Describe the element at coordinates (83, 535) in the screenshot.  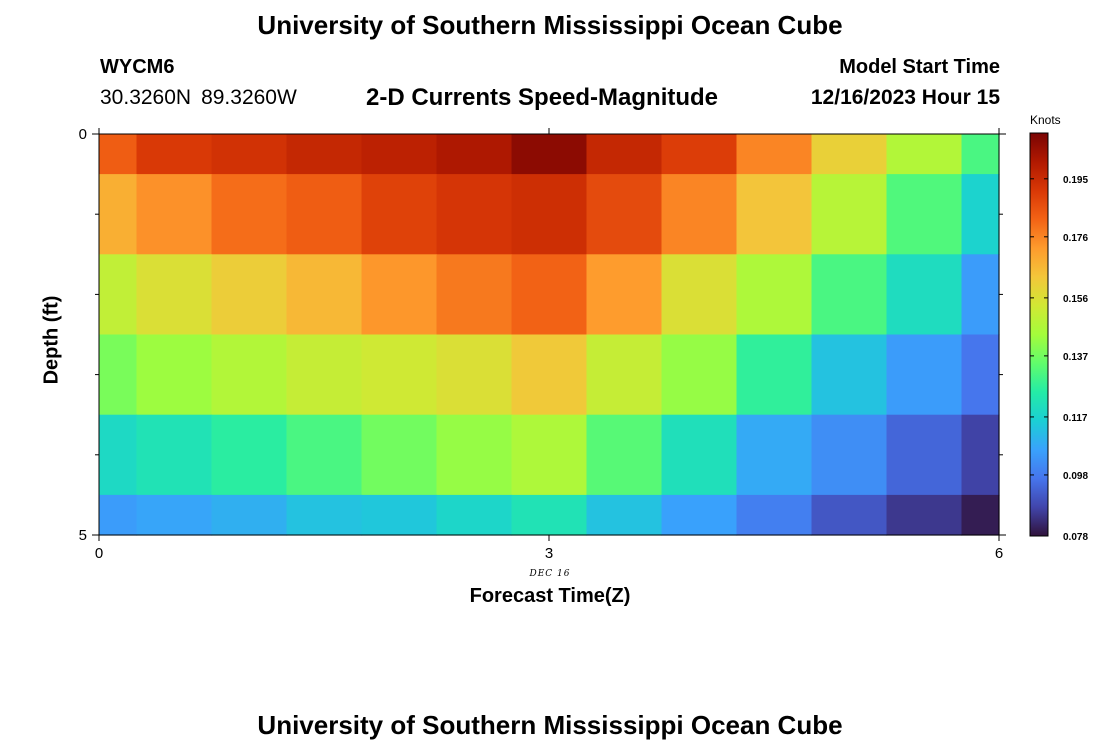
I see `y-tick-label: 5` at that location.